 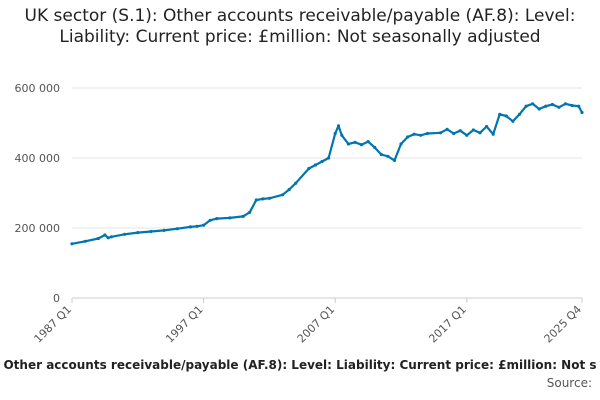 I want to click on source-line: Source:, so click(x=569, y=383).